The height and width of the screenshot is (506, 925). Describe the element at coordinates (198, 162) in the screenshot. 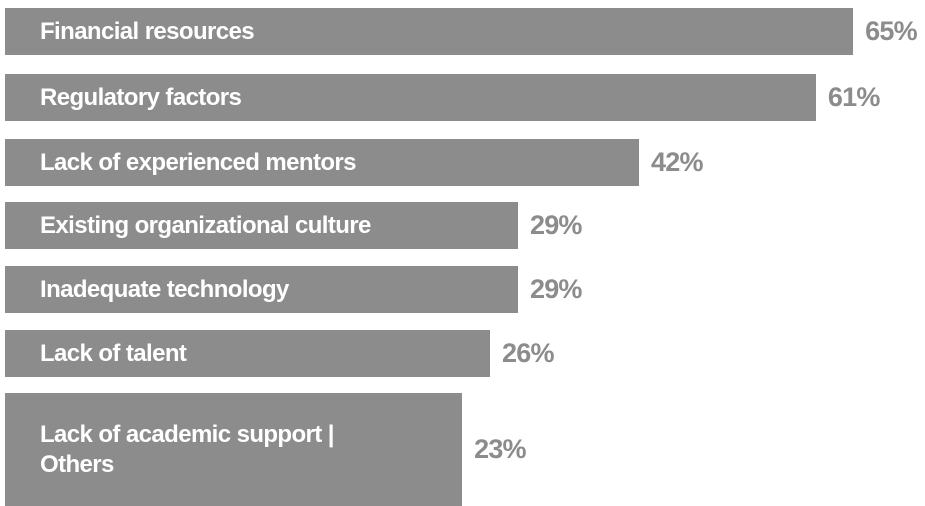

I see `bar-label: Lack of experienced mentors` at that location.